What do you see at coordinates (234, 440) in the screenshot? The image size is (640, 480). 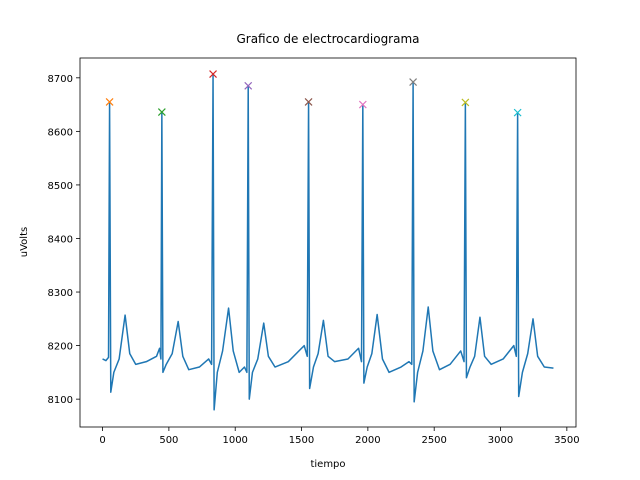 I see `x-tick-label: 1000` at bounding box center [234, 440].